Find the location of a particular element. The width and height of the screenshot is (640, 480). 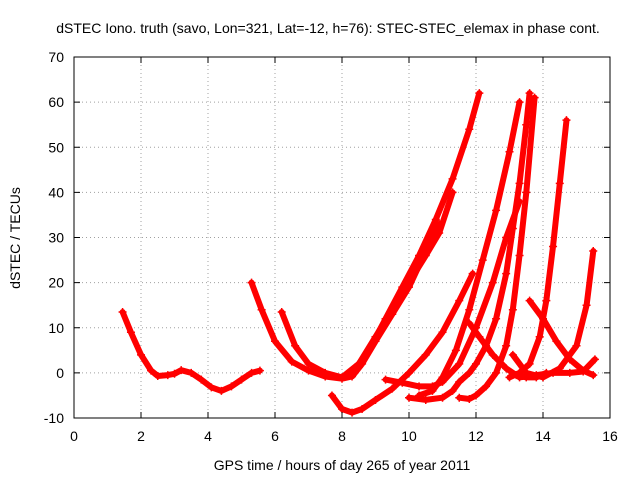

series-2-markers is located at coordinates (345, 301).